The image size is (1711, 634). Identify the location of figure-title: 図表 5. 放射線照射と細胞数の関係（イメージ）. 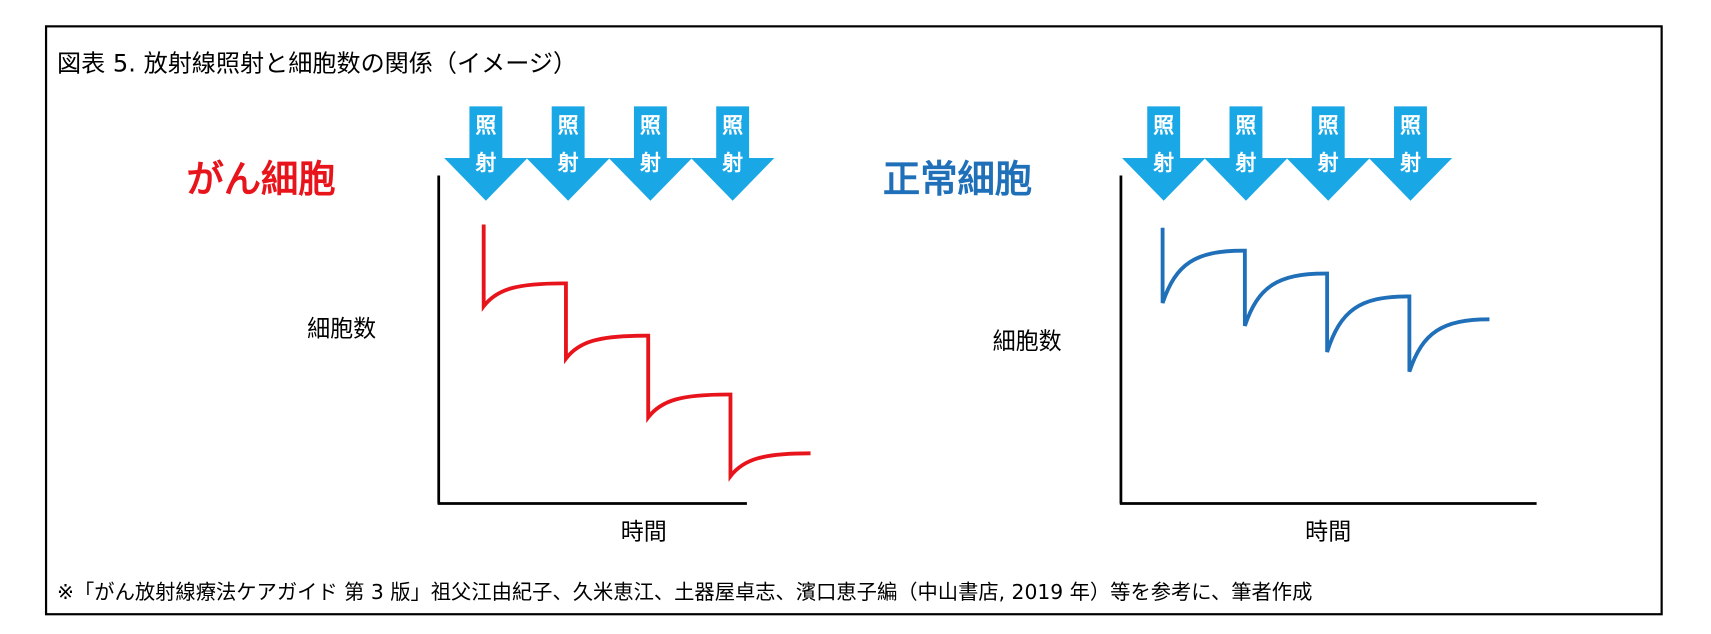
(317, 63).